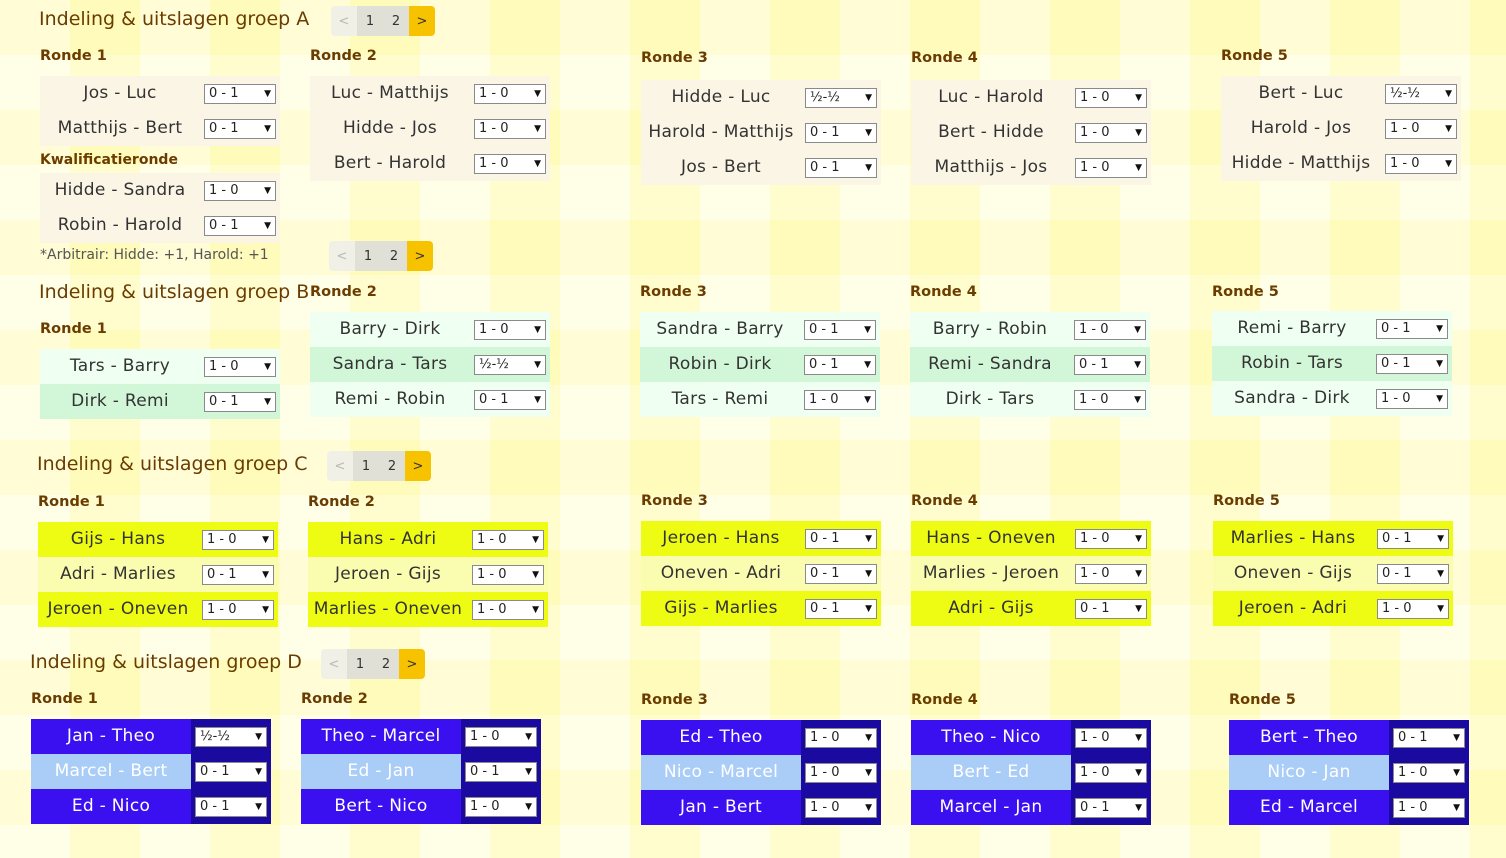  What do you see at coordinates (430, 329) in the screenshot?
I see `match-row: Barry - Dirk 1 - 0 ▼` at bounding box center [430, 329].